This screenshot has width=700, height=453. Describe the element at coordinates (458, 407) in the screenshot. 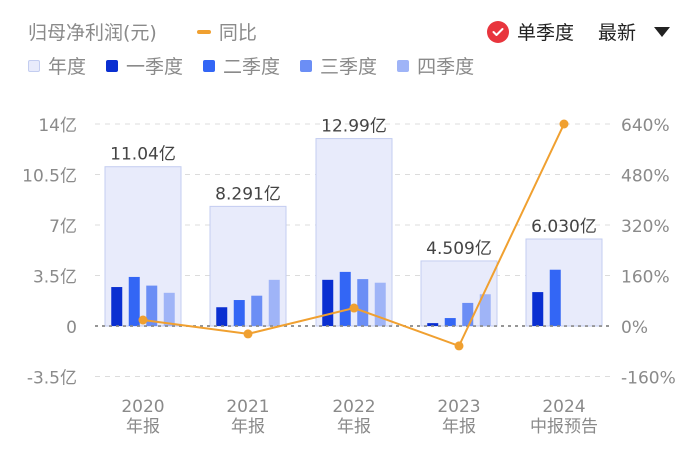

I see `x-tick-label: 2023` at that location.